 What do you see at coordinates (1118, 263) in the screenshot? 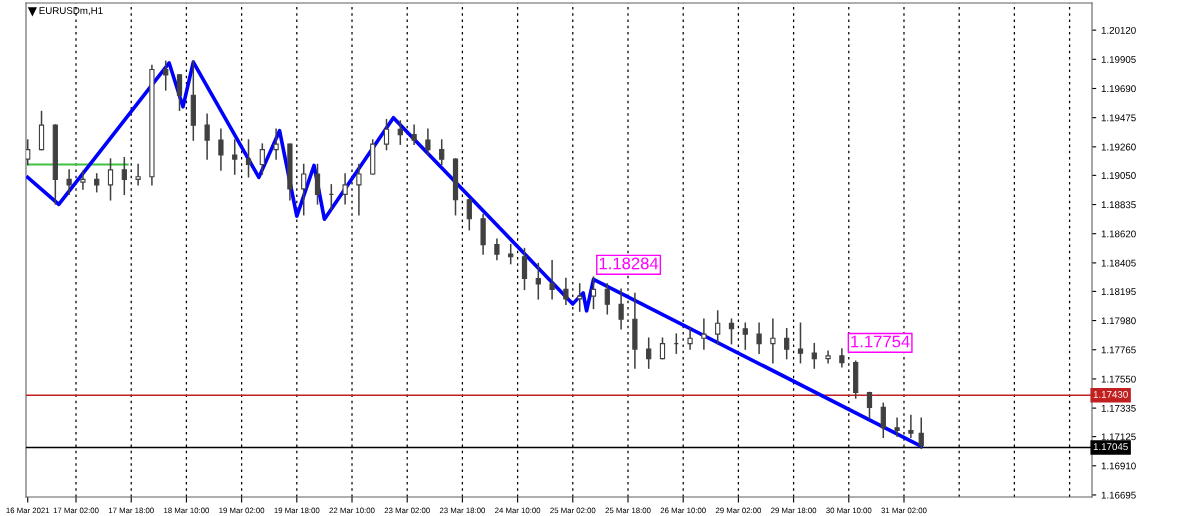
I see `y-tick-label: 1.18405` at bounding box center [1118, 263].